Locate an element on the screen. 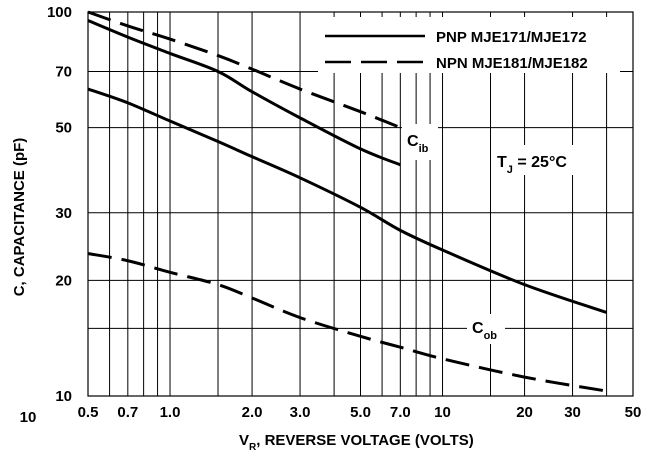 Image resolution: width=649 pixels, height=454 pixels. series-line-dashed-cib is located at coordinates (244, 69).